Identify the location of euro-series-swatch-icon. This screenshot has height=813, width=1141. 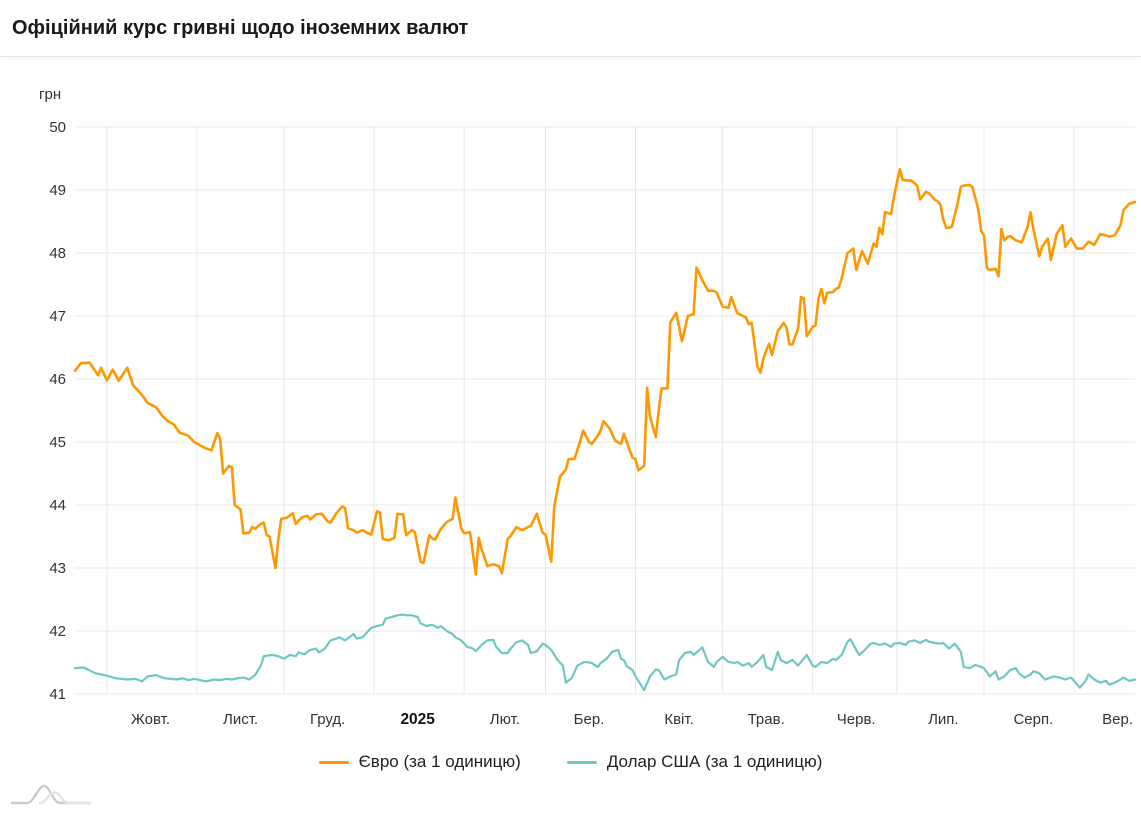
(333, 762).